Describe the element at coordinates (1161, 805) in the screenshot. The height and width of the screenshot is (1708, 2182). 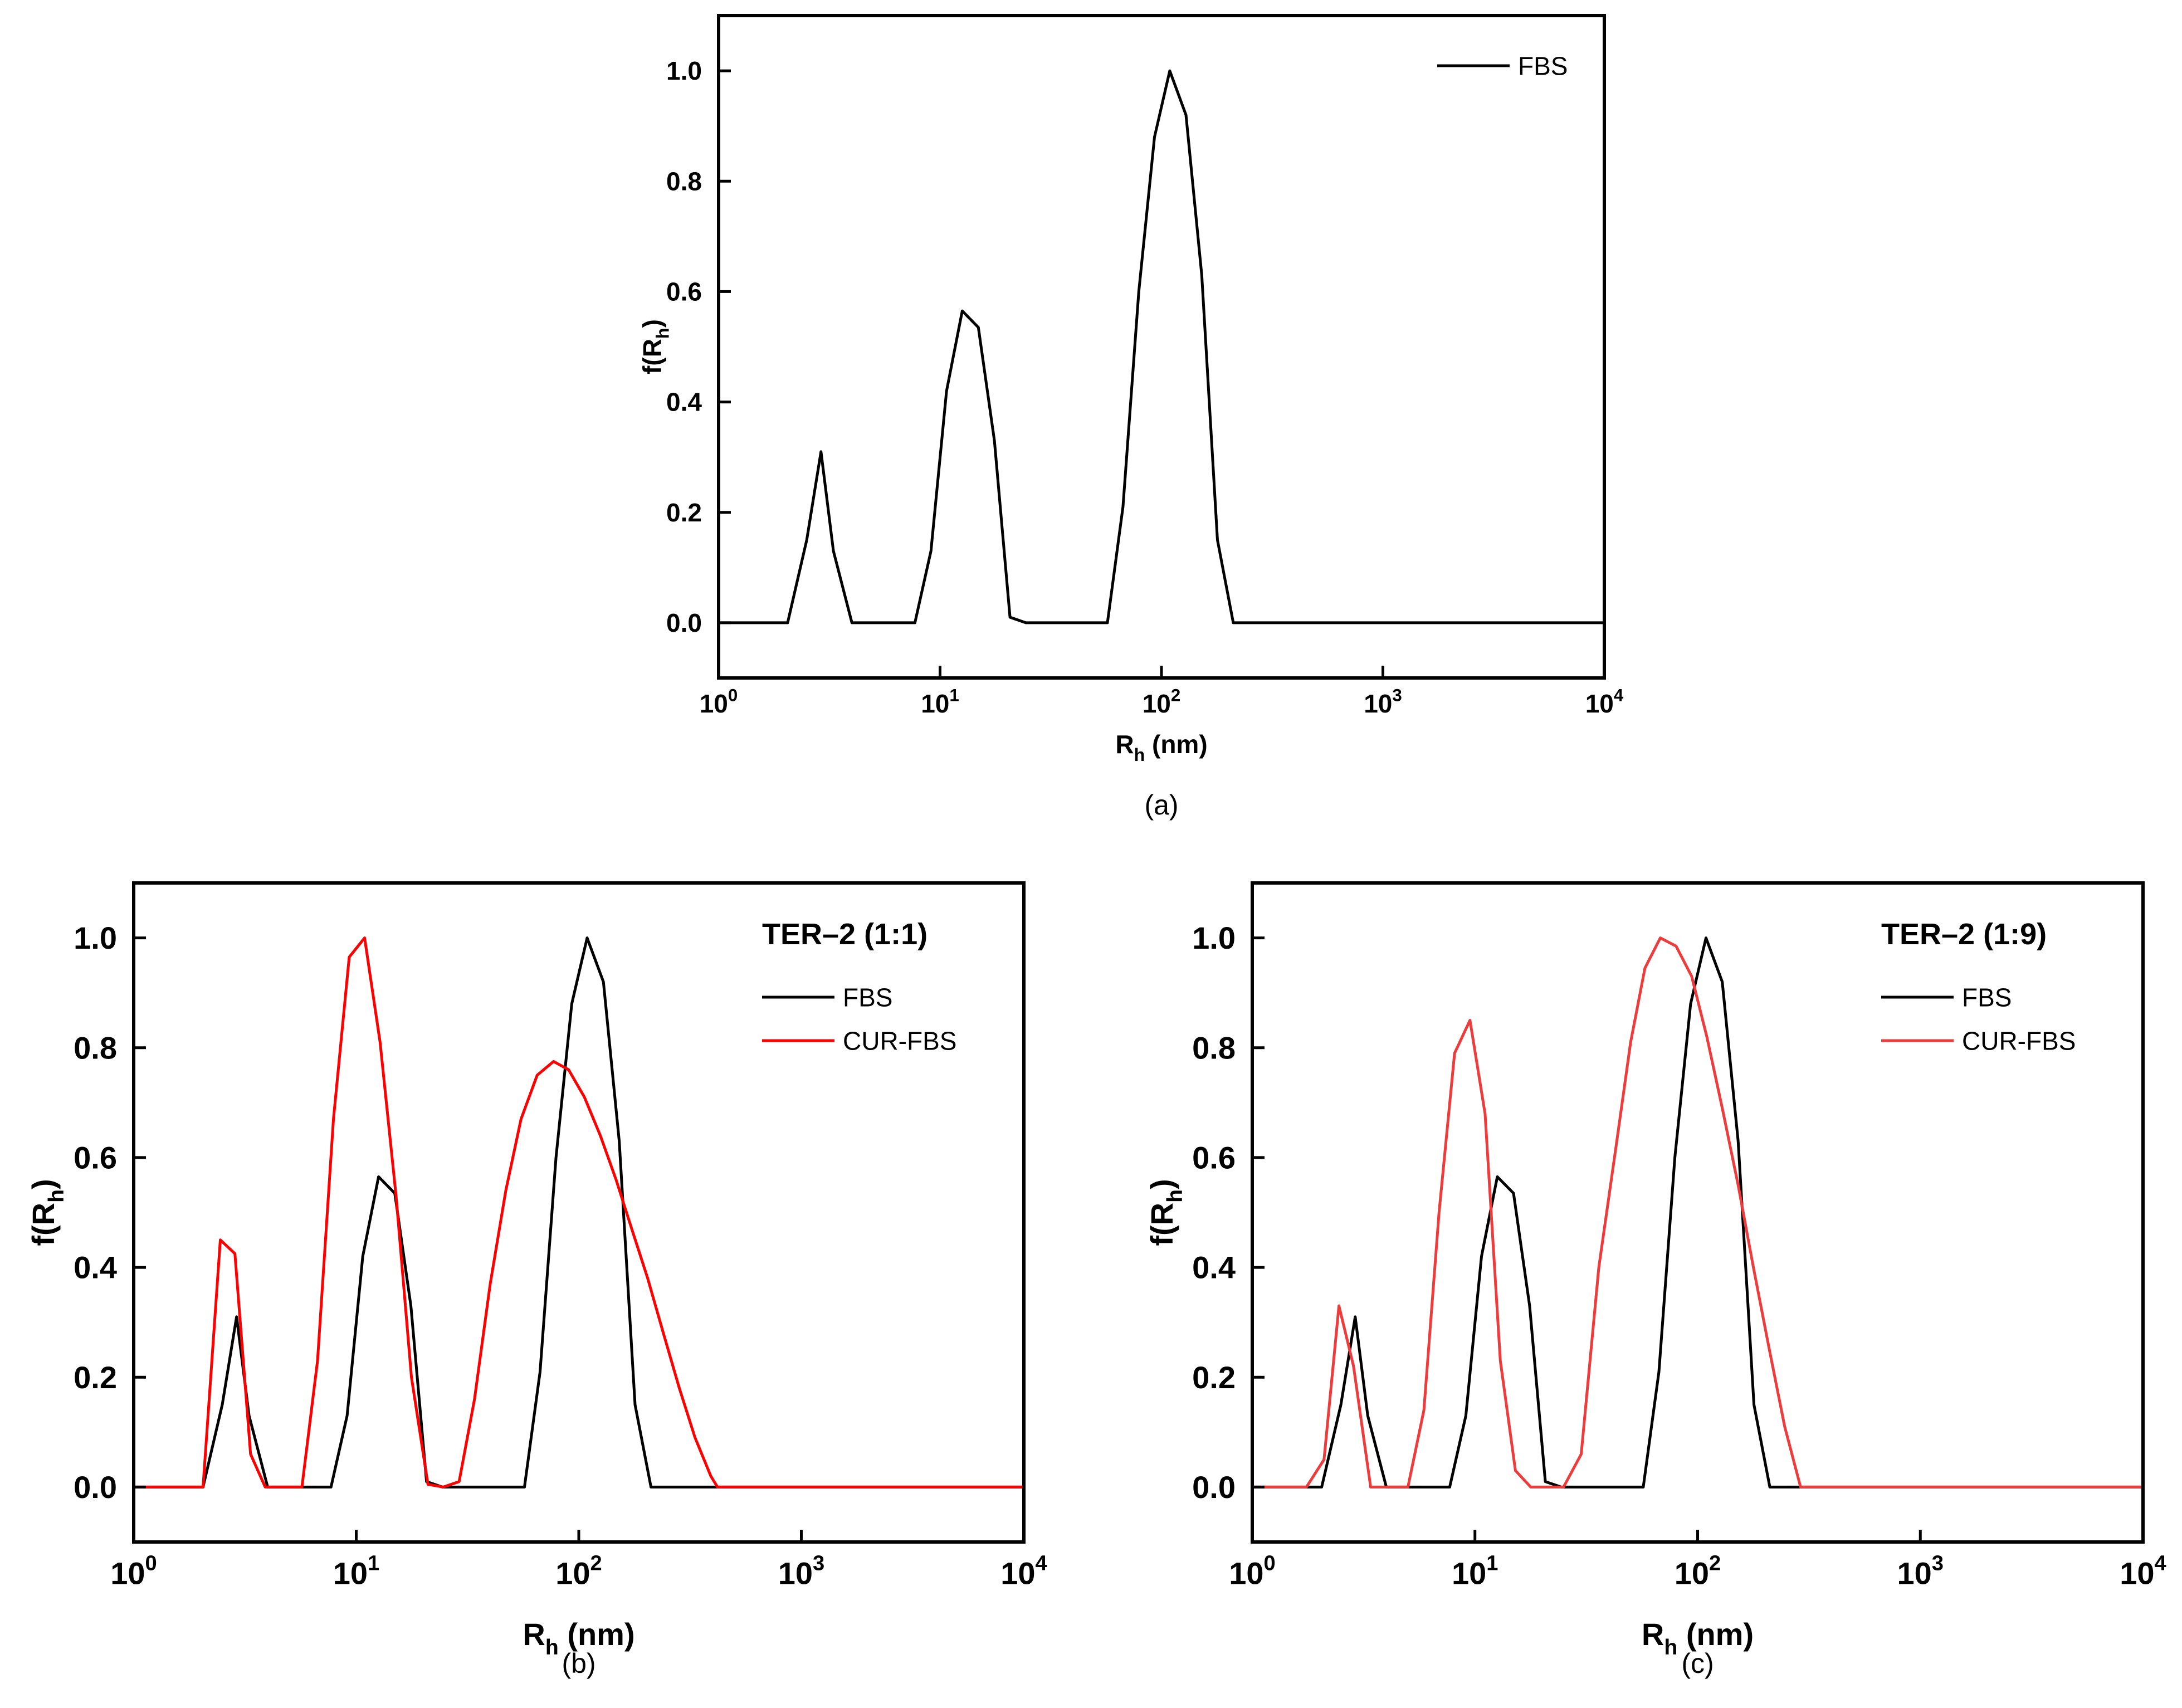
I see `panel-caption: (a)` at that location.